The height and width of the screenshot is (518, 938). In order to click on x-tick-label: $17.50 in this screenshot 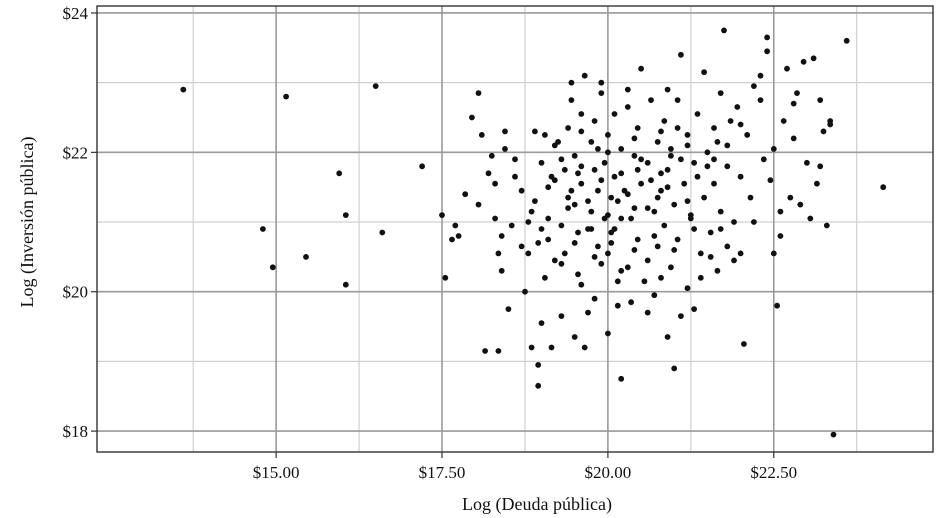, I will do `click(442, 472)`.